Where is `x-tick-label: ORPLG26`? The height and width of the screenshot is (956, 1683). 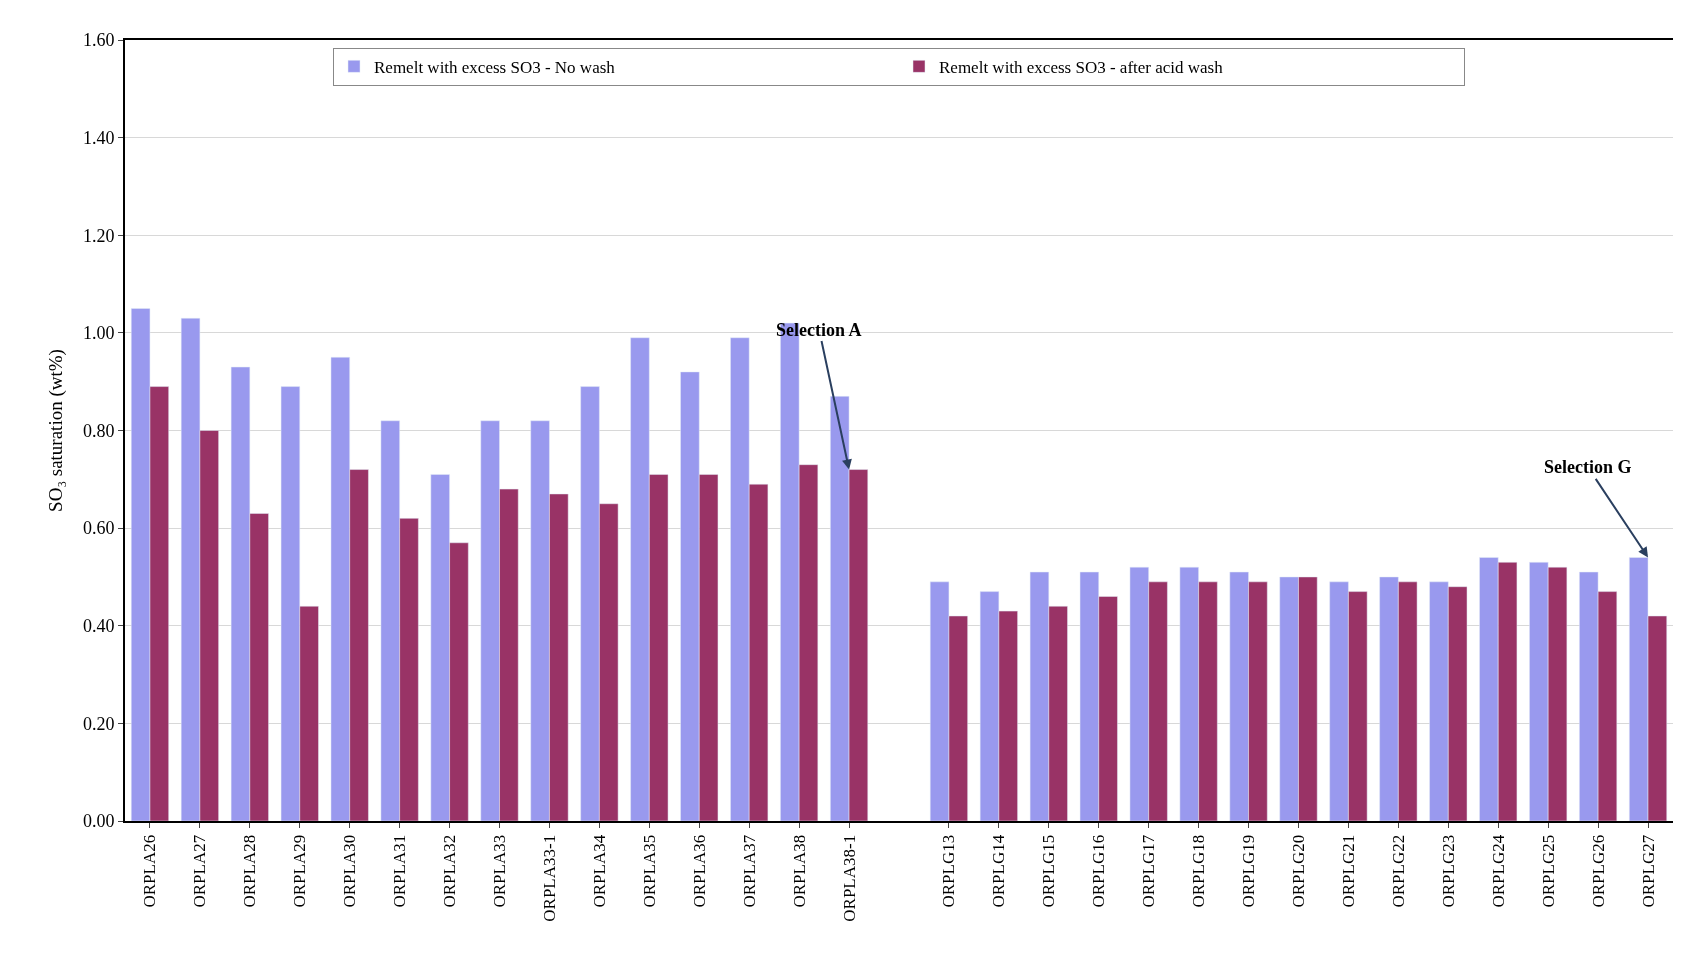 x-tick-label: ORPLG26 is located at coordinates (1598, 871).